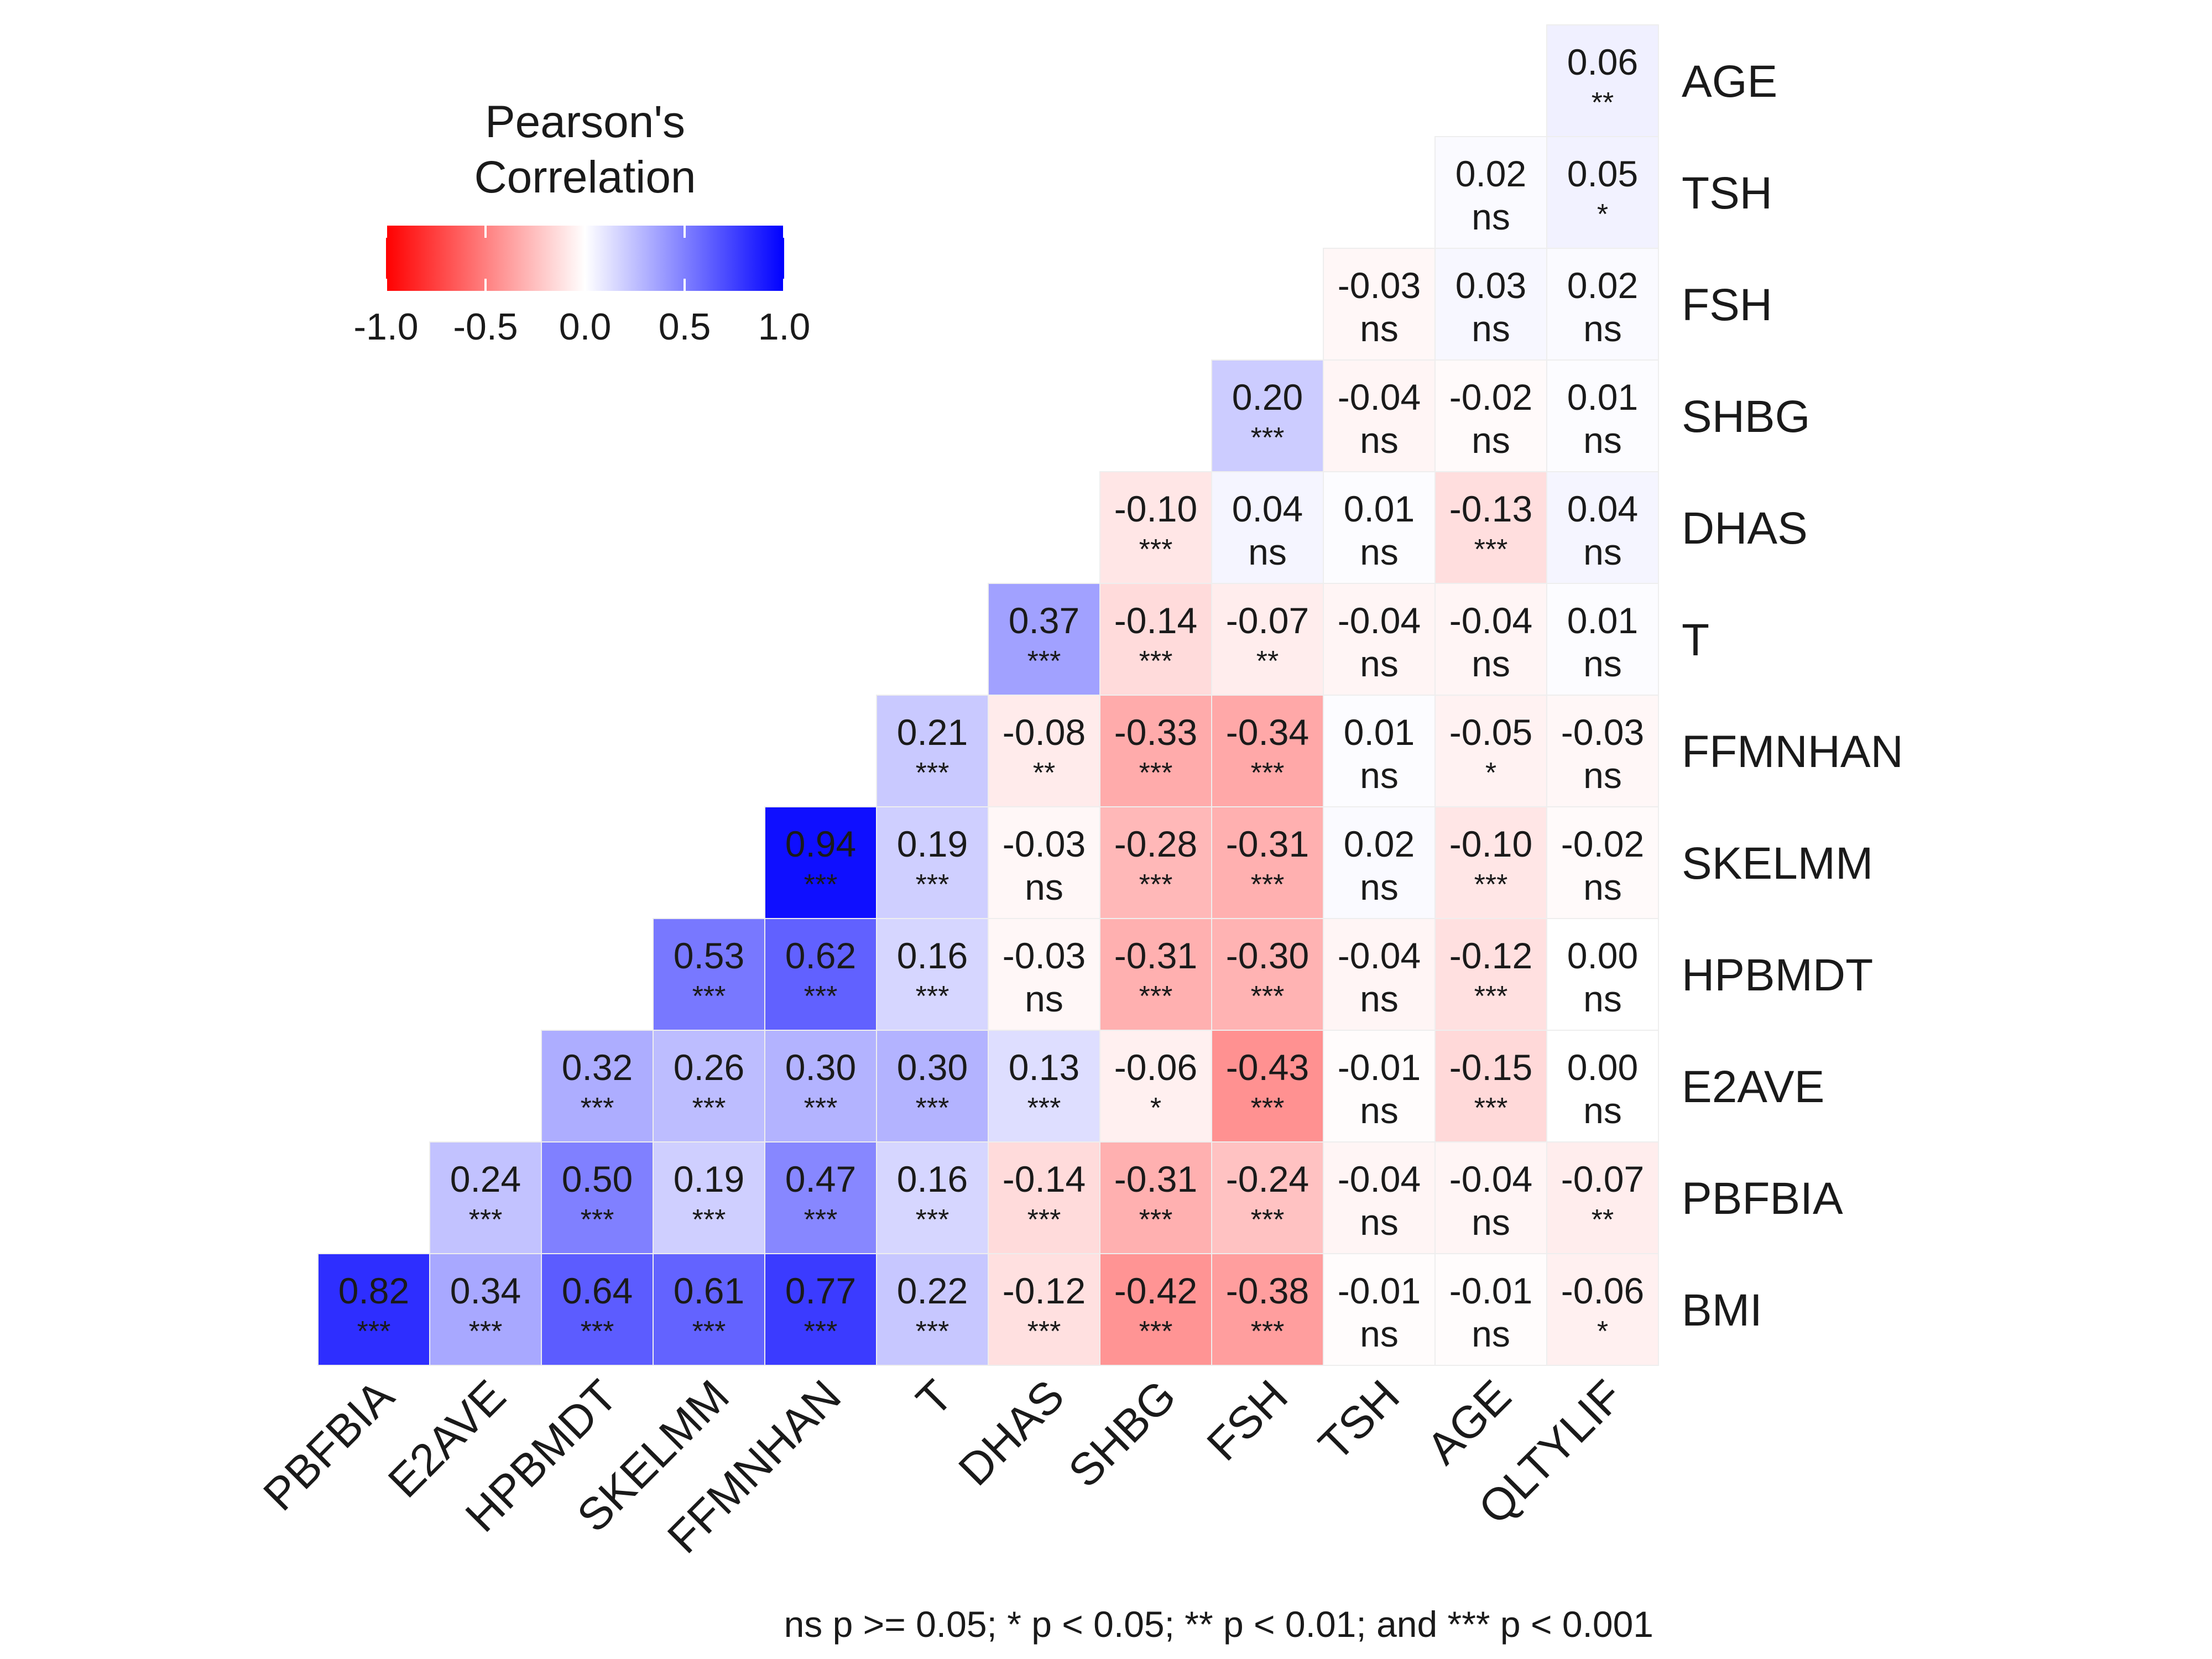 The image size is (2212, 1659). What do you see at coordinates (1603, 1067) in the screenshot?
I see `cell-value-label: 0.00` at bounding box center [1603, 1067].